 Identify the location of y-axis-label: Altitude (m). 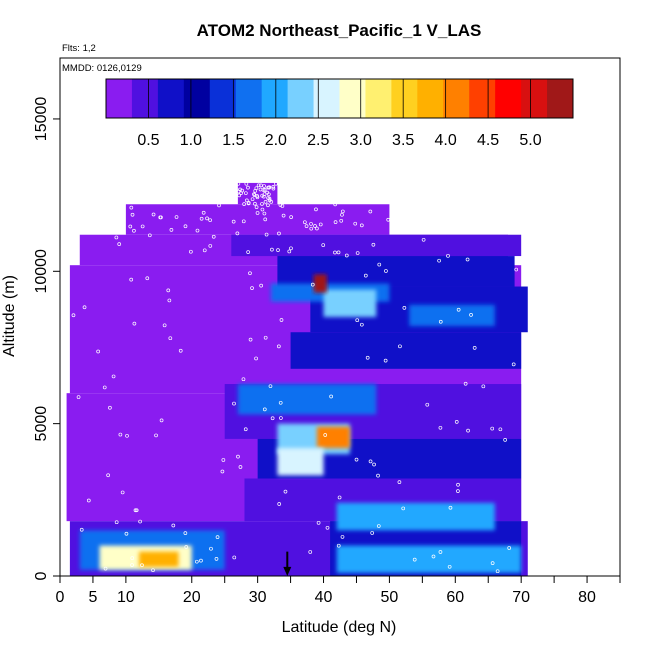
(9, 316).